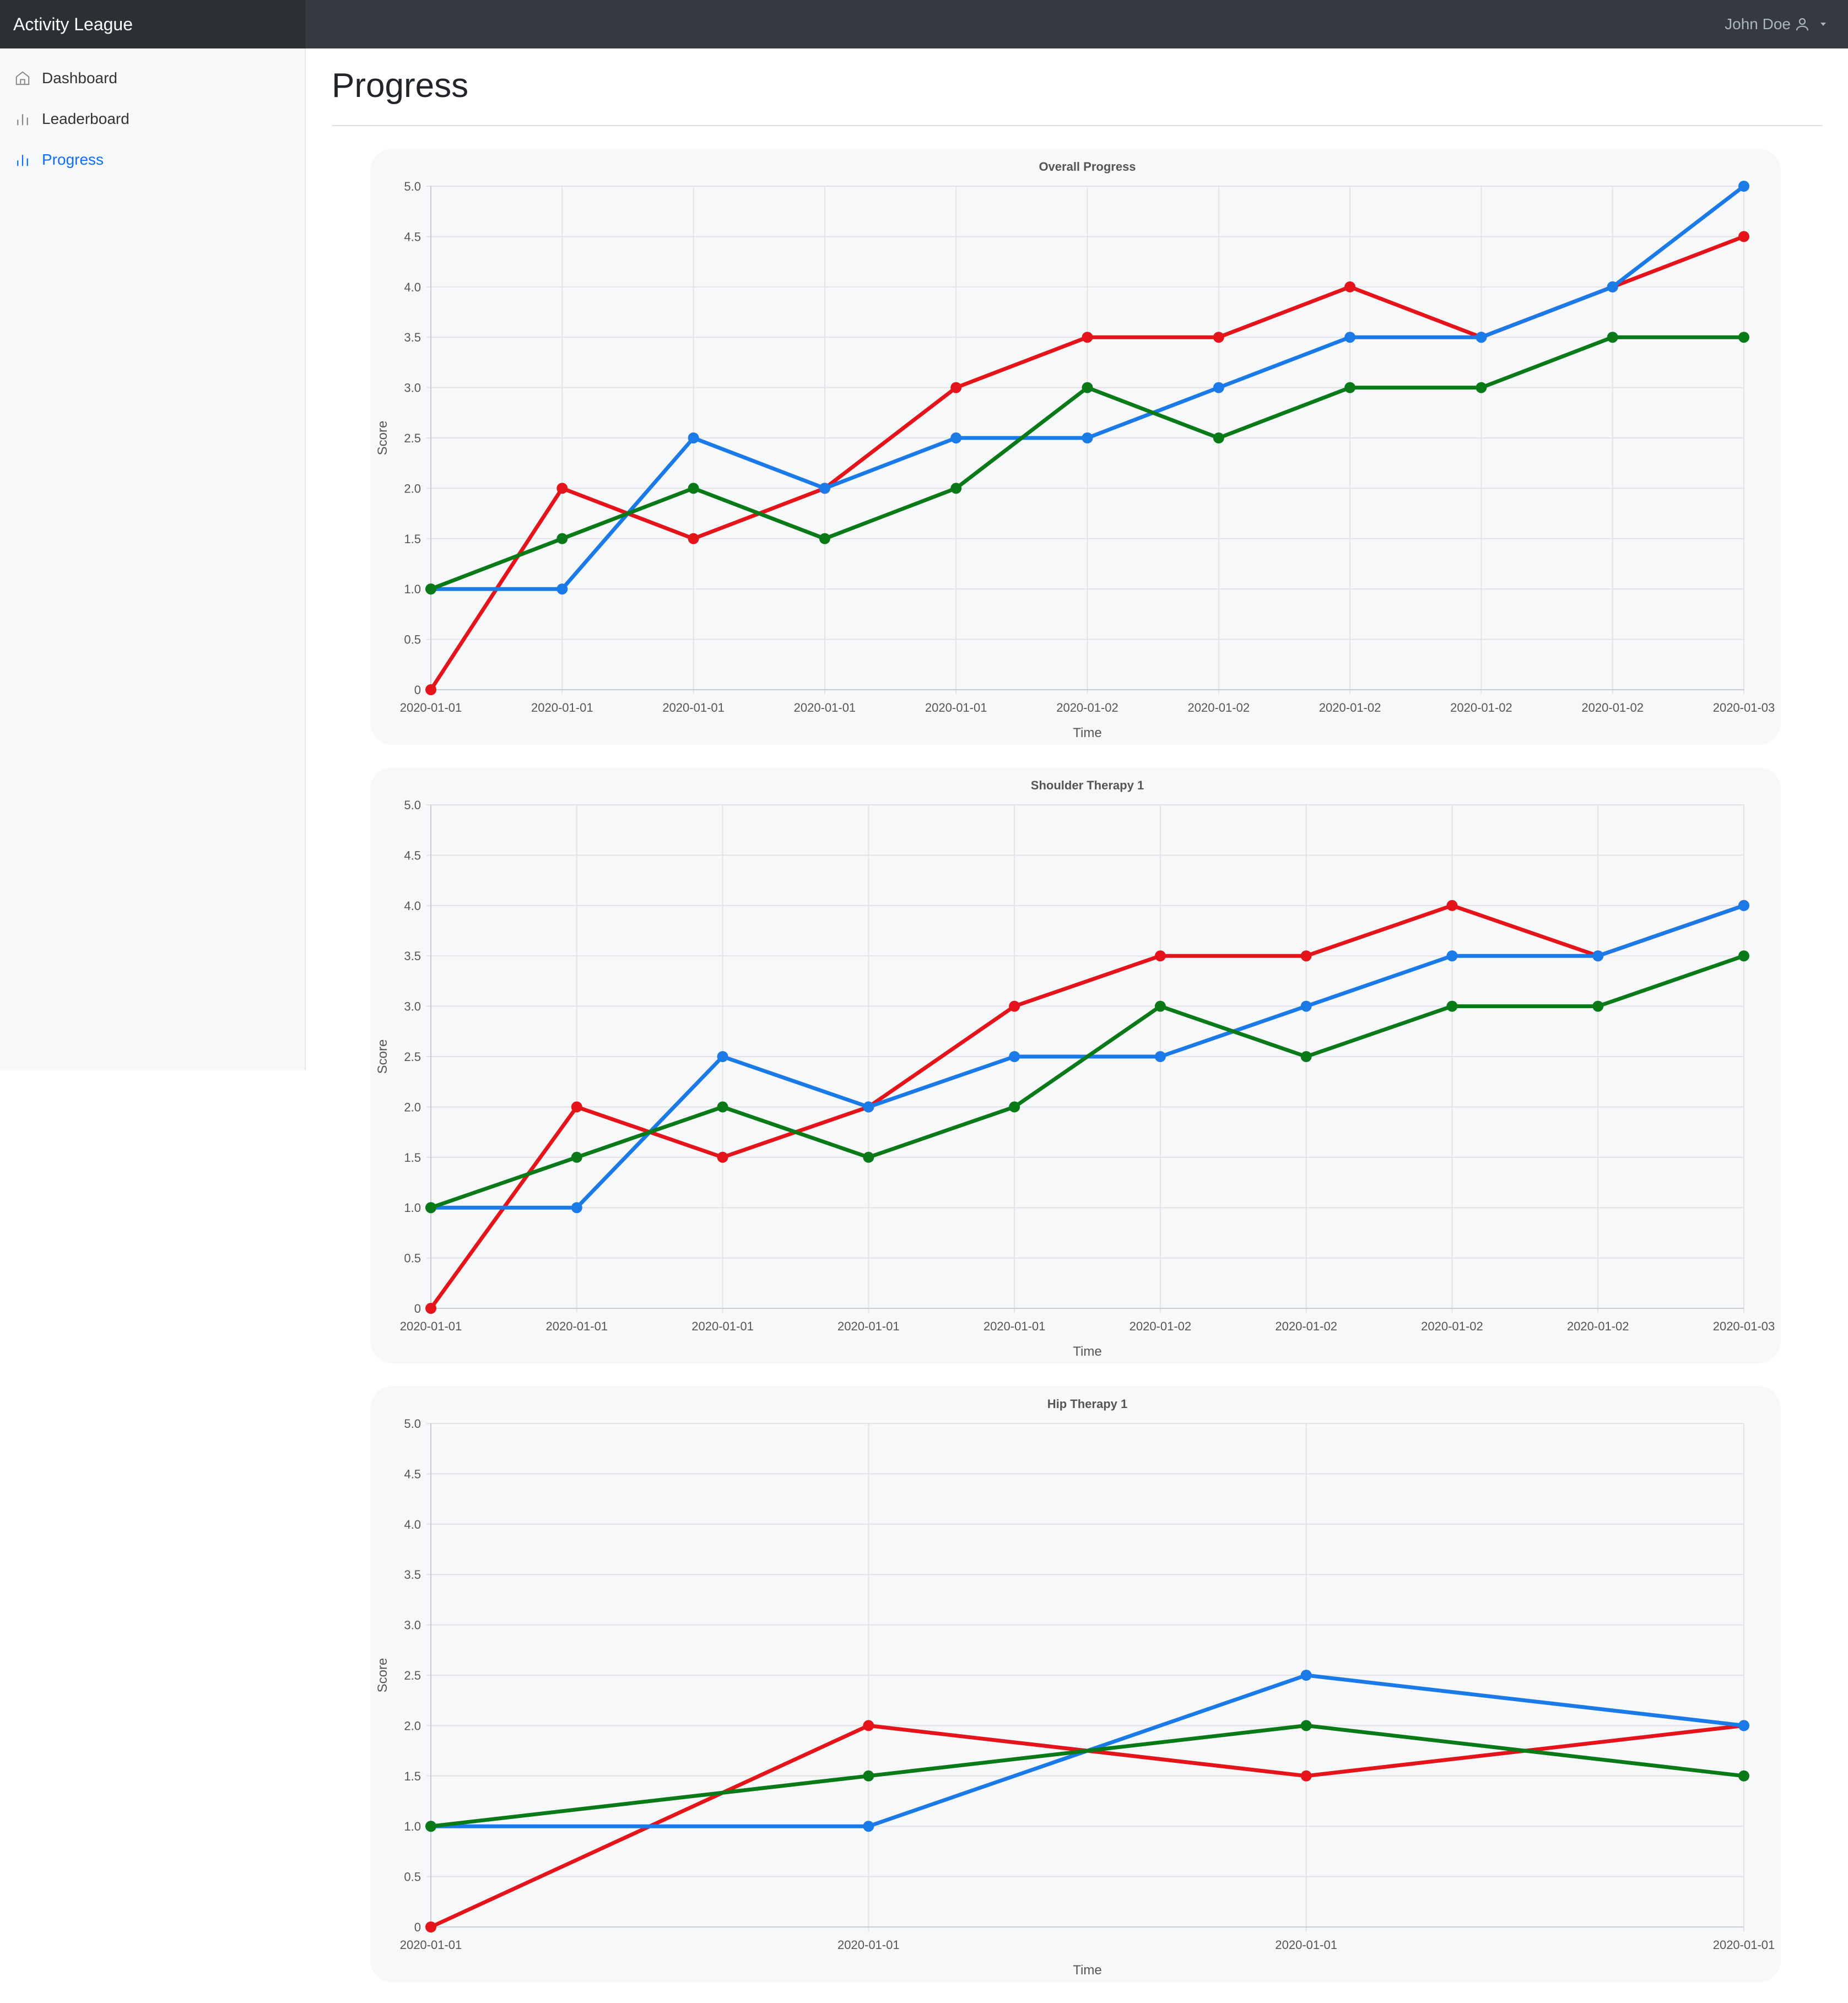 The image size is (1848, 2003). I want to click on chart-title: Shoulder Therapy 1, so click(1087, 785).